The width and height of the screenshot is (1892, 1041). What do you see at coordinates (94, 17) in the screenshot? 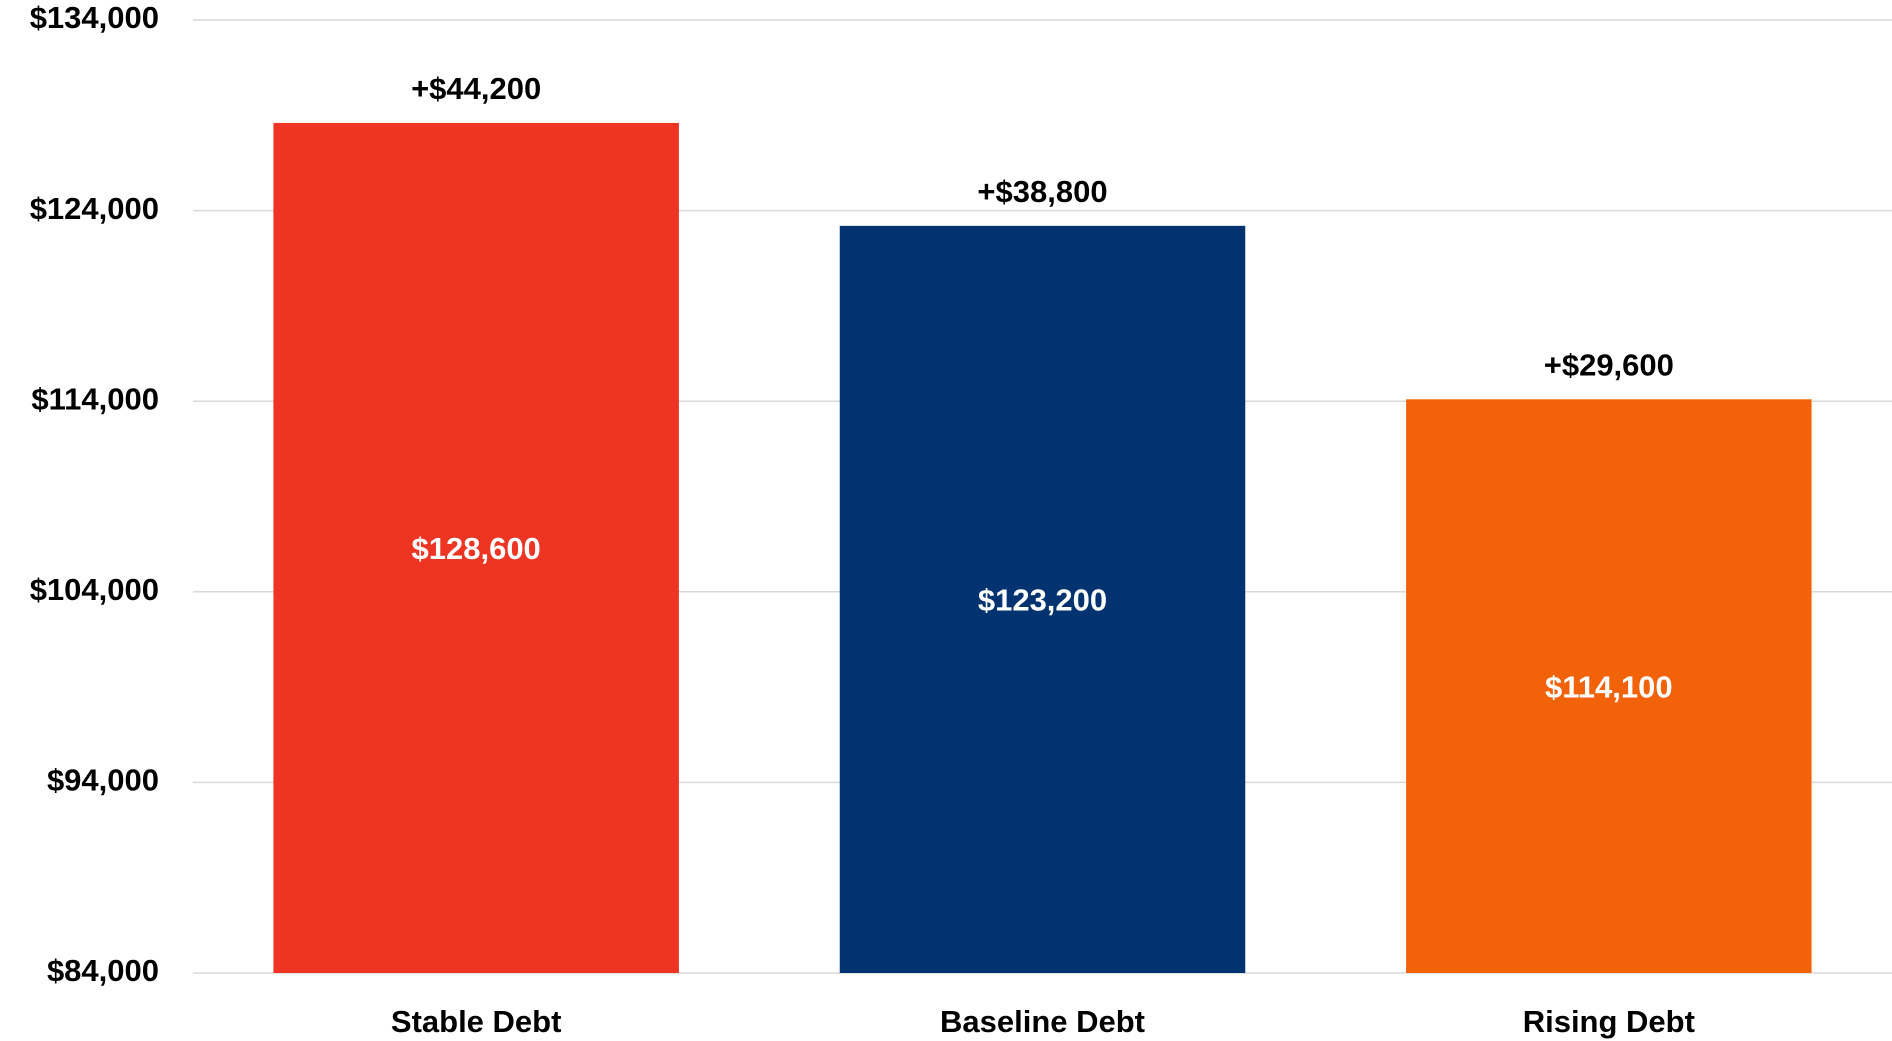
I see `y-tick-label: $134,000` at bounding box center [94, 17].